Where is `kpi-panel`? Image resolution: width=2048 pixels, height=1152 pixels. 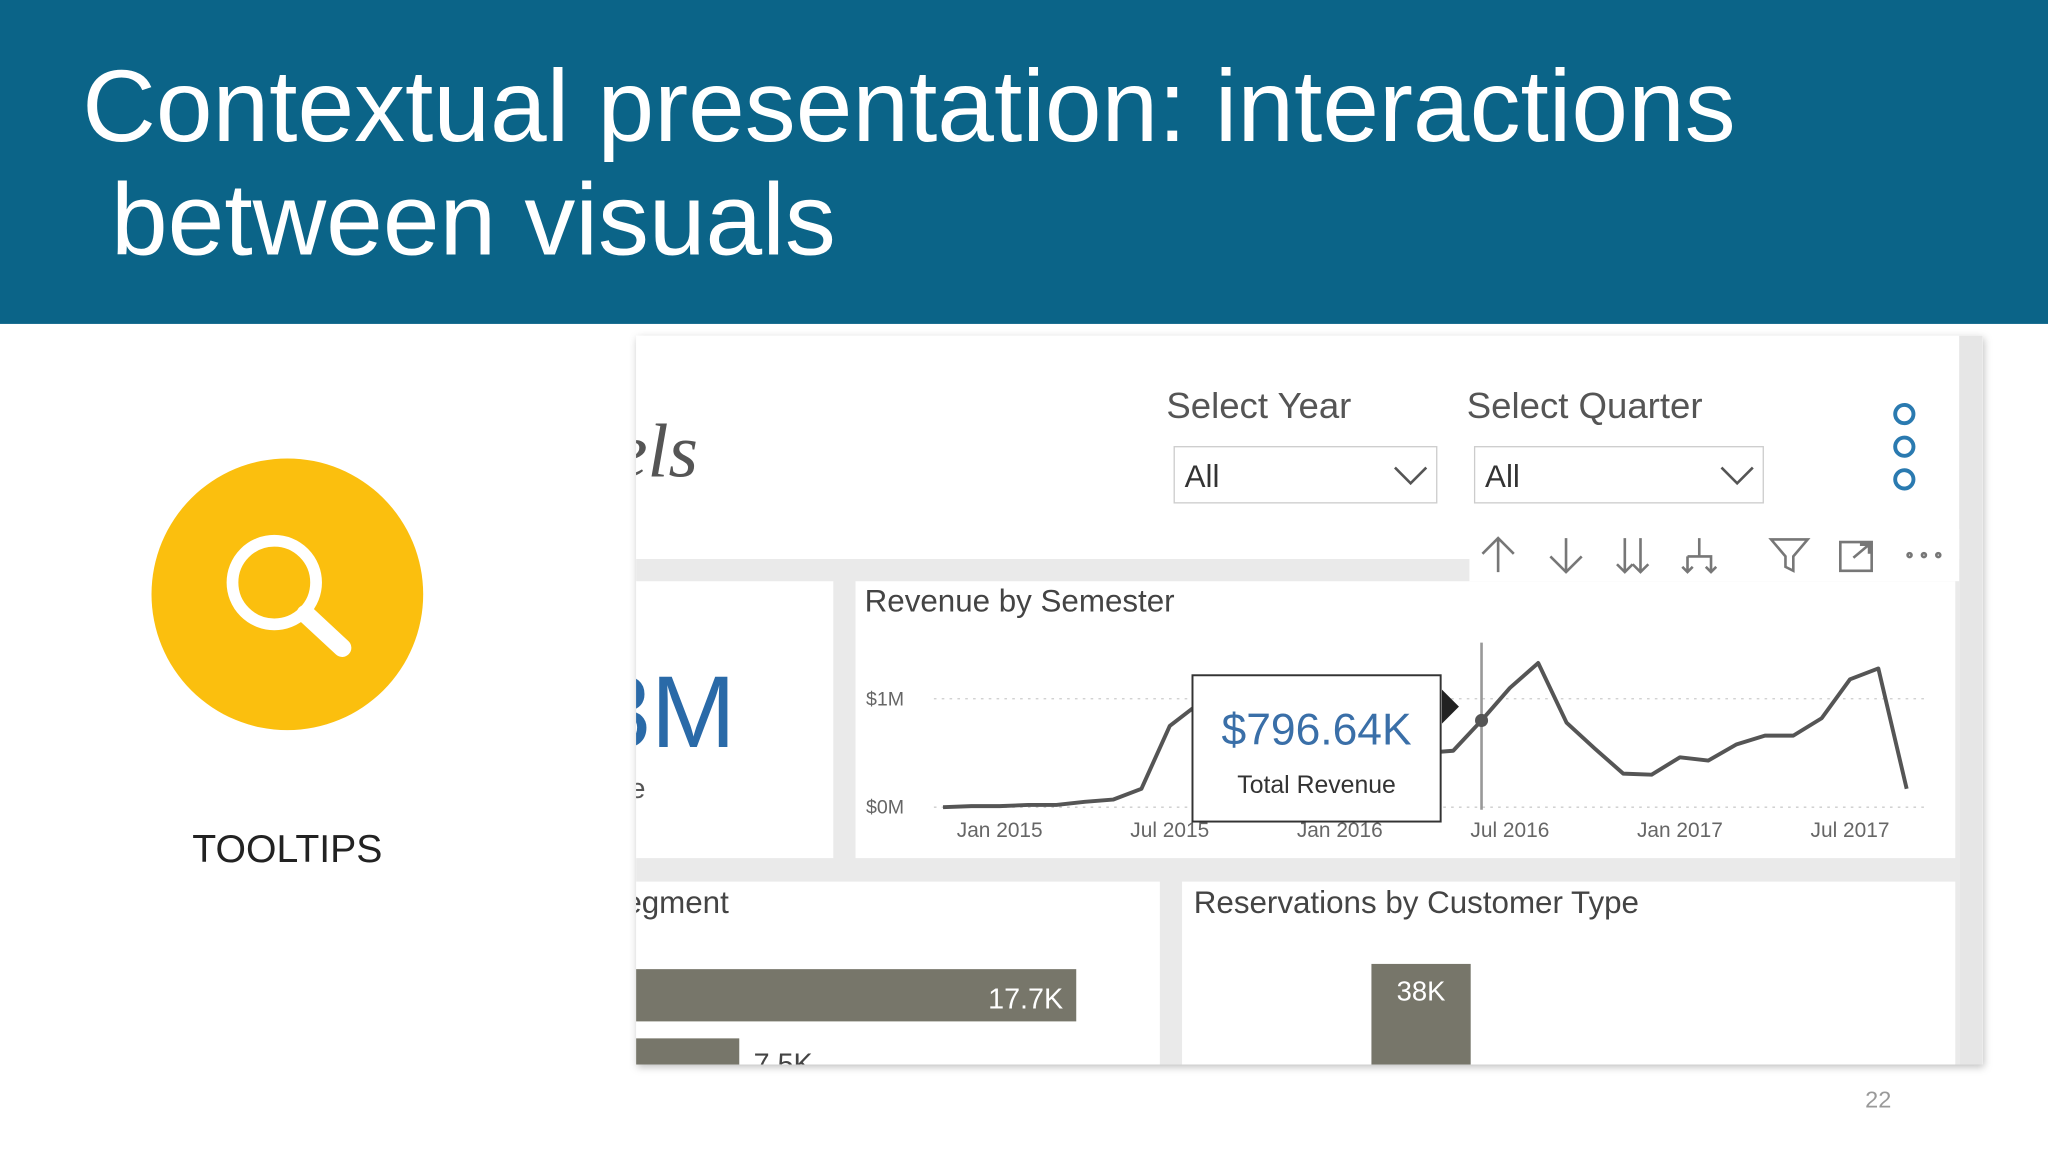 kpi-panel is located at coordinates (735, 720).